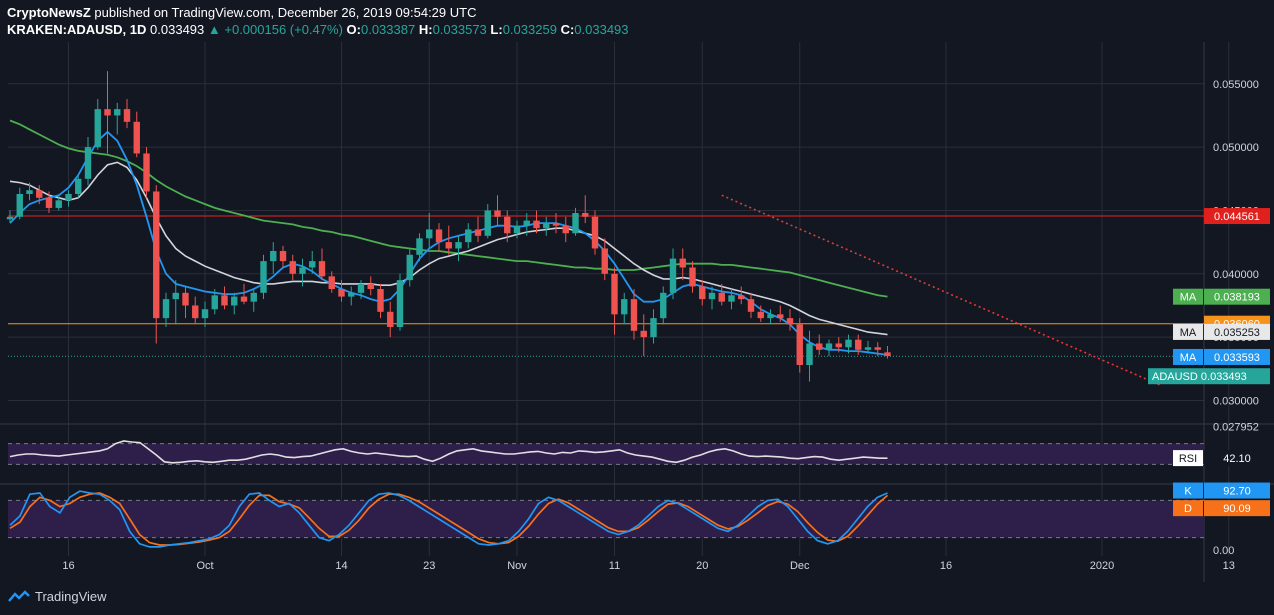 The image size is (1274, 615). Describe the element at coordinates (1236, 148) in the screenshot. I see `price-tick-label: 0.050000` at that location.